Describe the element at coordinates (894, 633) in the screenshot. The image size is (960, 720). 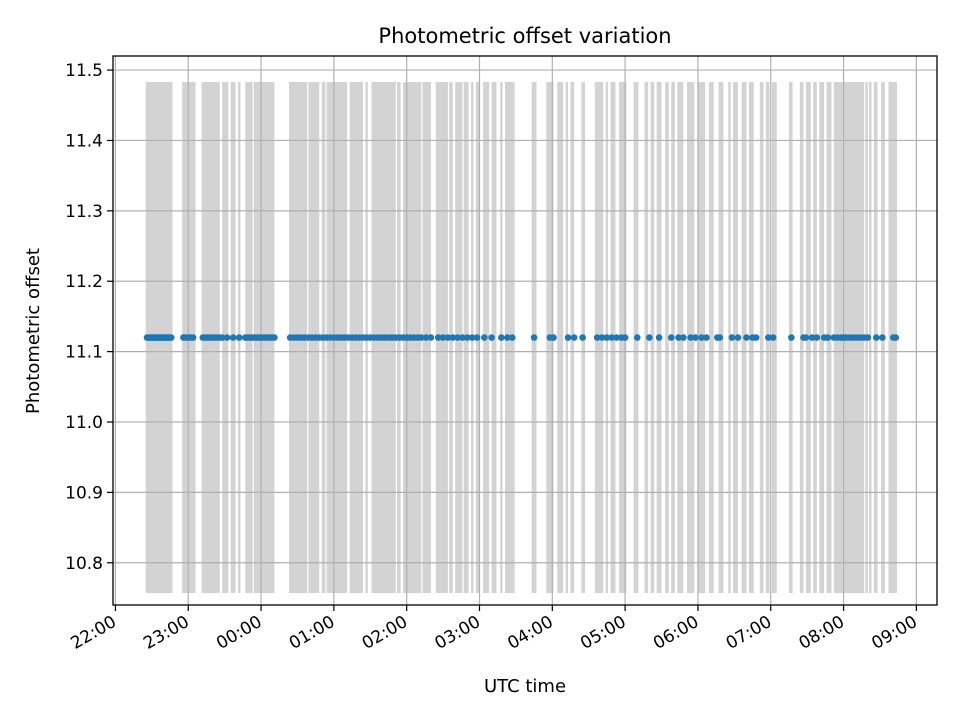
I see `x-tick-label: 09:00` at that location.